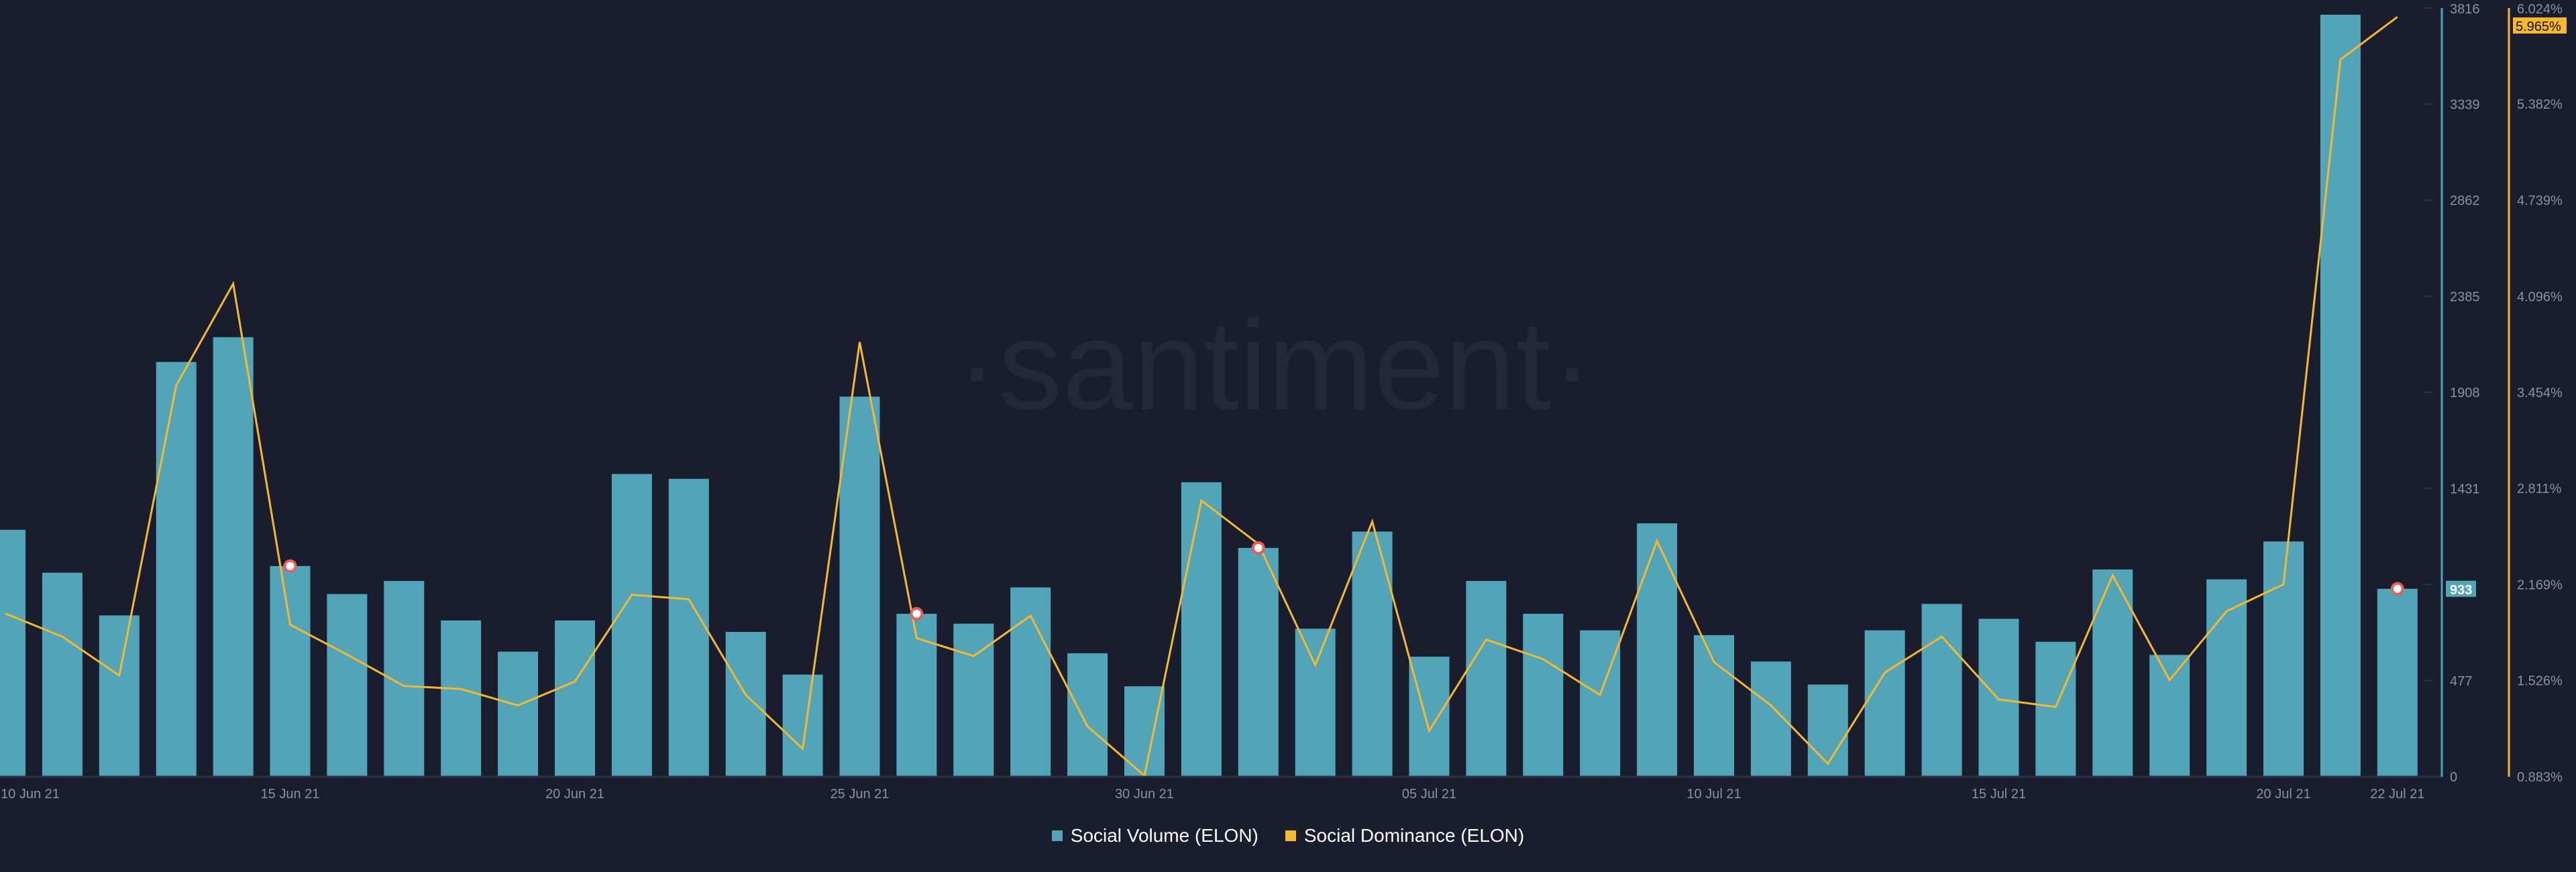  I want to click on x-tick-label: 22 Jul 21, so click(2397, 795).